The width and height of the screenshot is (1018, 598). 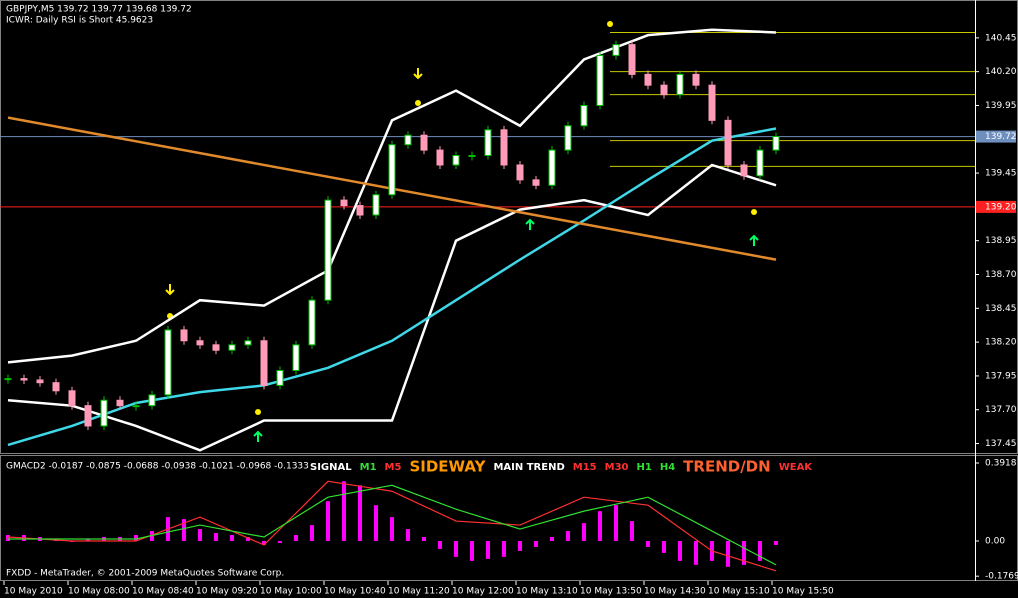 I want to click on y-tick-label: 137.95, so click(x=1001, y=376).